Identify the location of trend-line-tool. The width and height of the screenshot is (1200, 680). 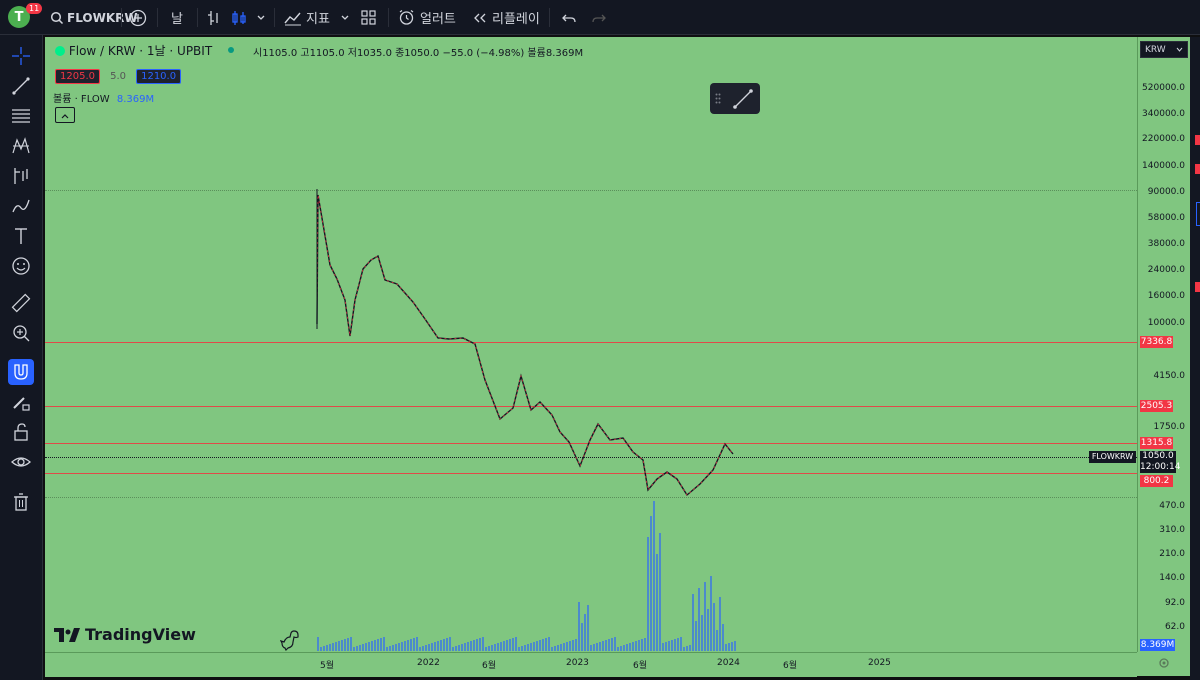
(21, 86).